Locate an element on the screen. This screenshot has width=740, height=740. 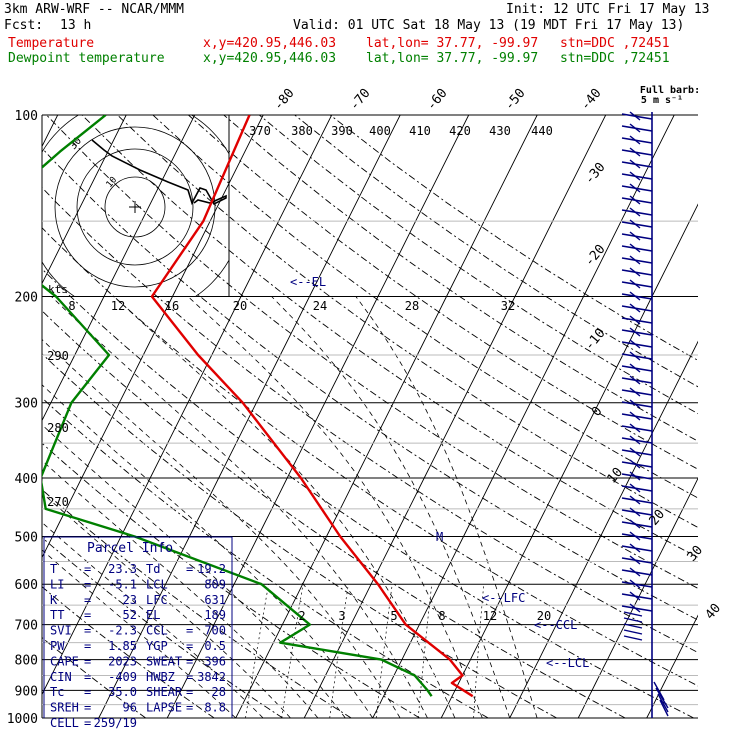
hodograph-radius-label-28: 28 is located at coordinates (412, 306).